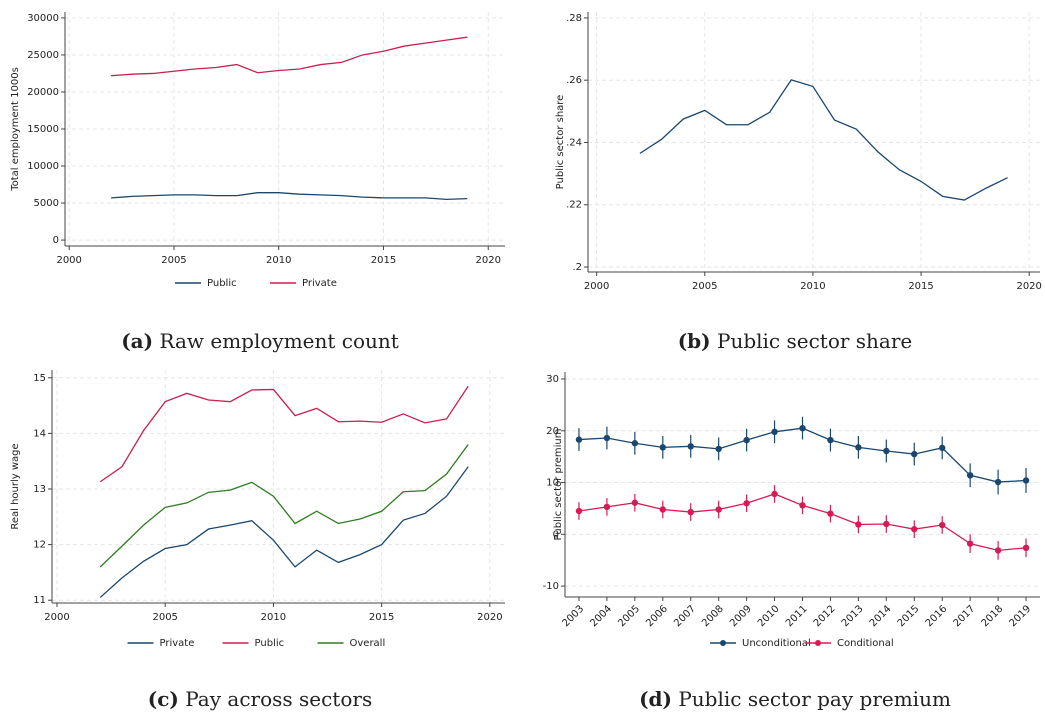 The image size is (1045, 713). Describe the element at coordinates (685, 616) in the screenshot. I see `x-tick-label: 2007` at that location.